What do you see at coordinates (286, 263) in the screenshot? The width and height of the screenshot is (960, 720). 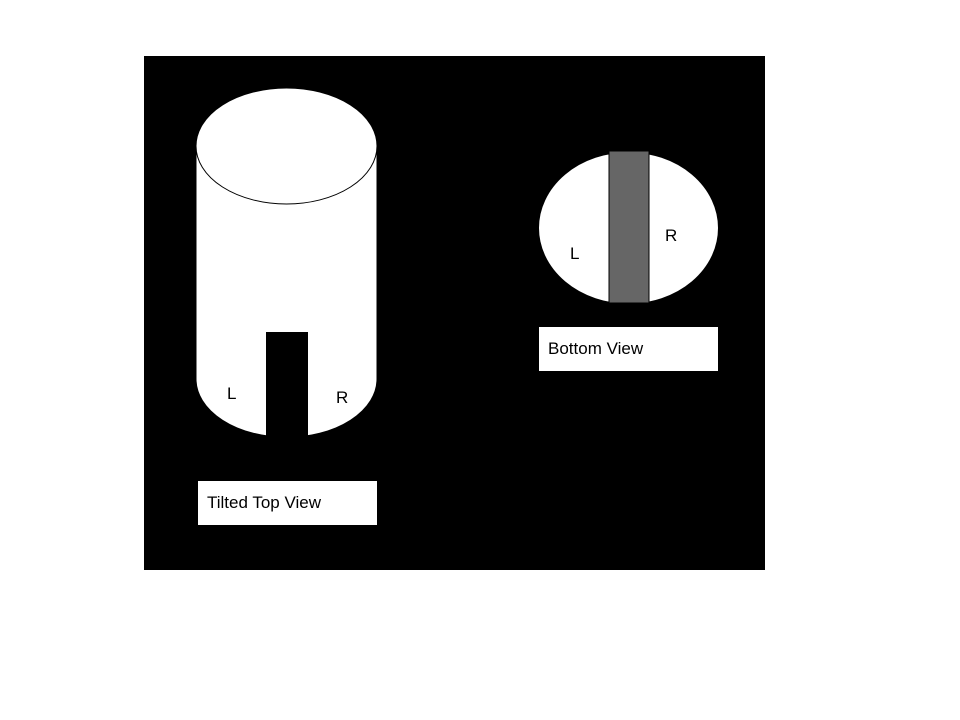 I see `cylinder-tilted-top-view: L R` at bounding box center [286, 263].